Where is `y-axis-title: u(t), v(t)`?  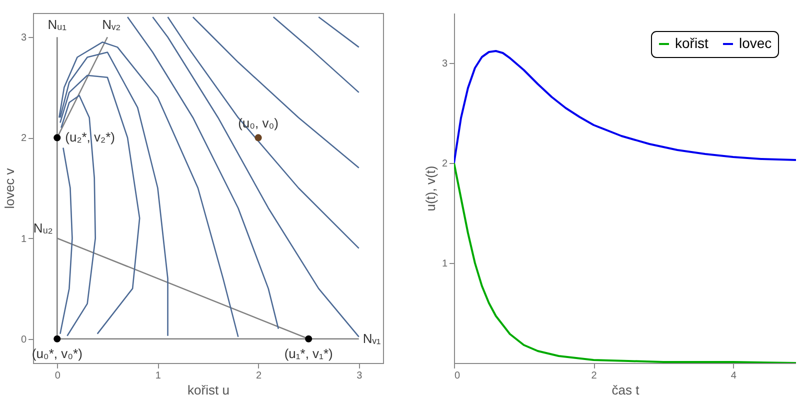
y-axis-title: u(t), v(t) is located at coordinates (430, 189).